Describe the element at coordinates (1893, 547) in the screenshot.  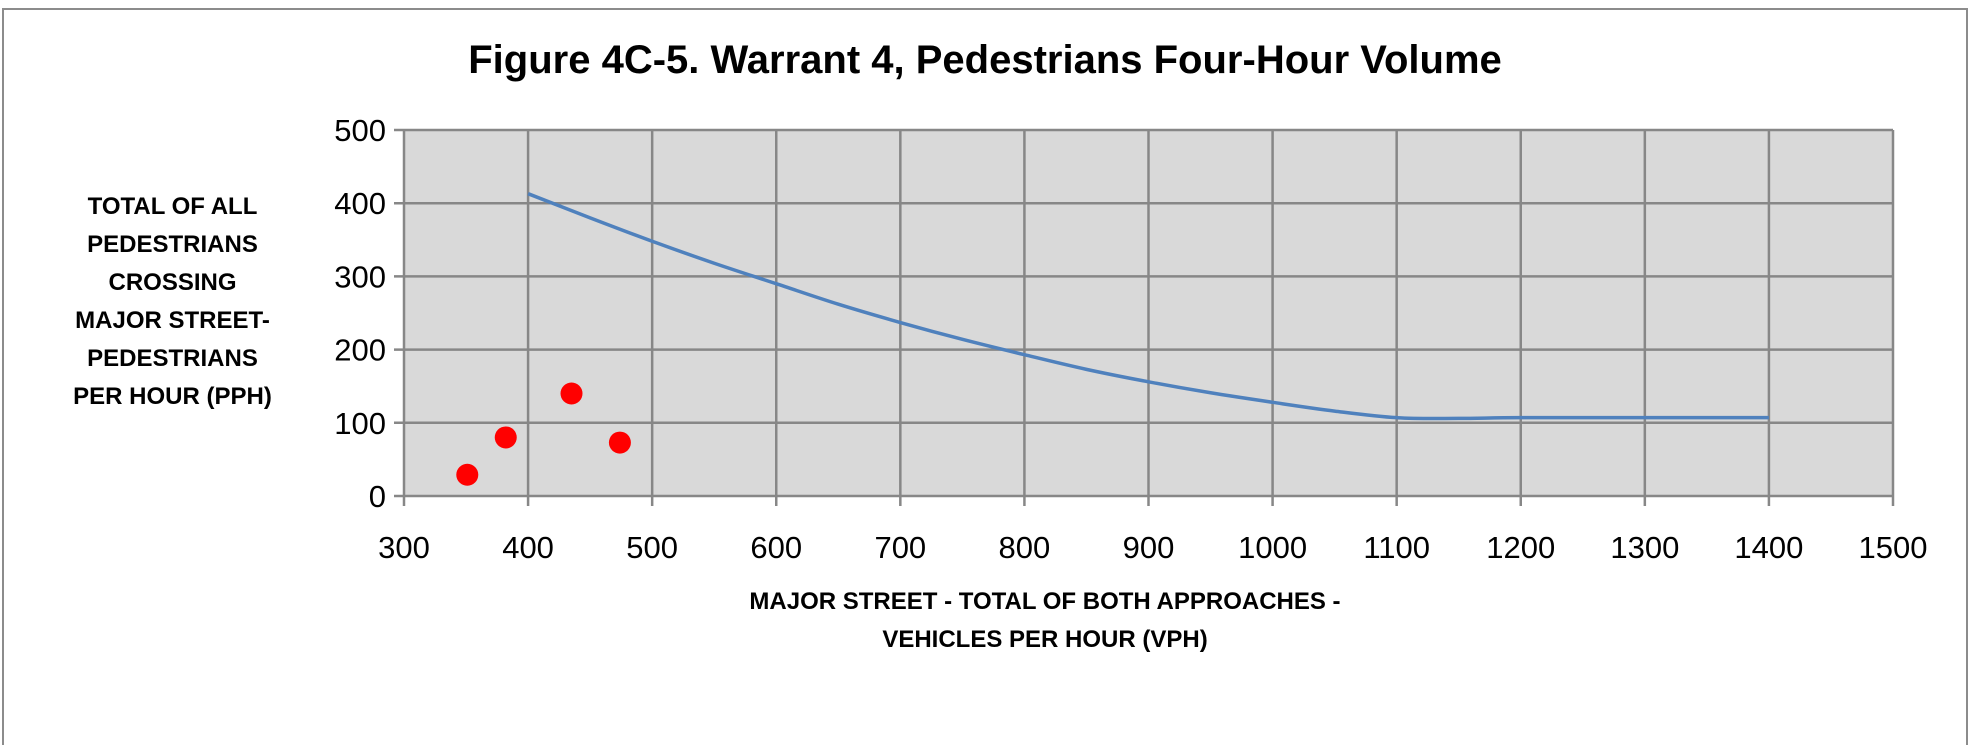
I see `x-tick-label: 1500` at that location.